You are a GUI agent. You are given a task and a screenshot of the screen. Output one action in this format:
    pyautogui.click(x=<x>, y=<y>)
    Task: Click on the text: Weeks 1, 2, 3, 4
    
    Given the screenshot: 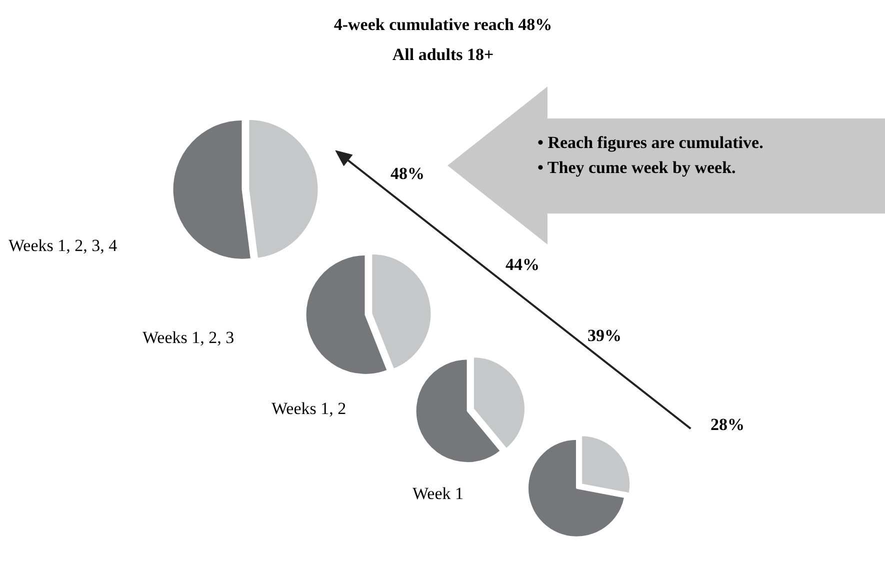 What is the action you would take?
    pyautogui.click(x=63, y=245)
    